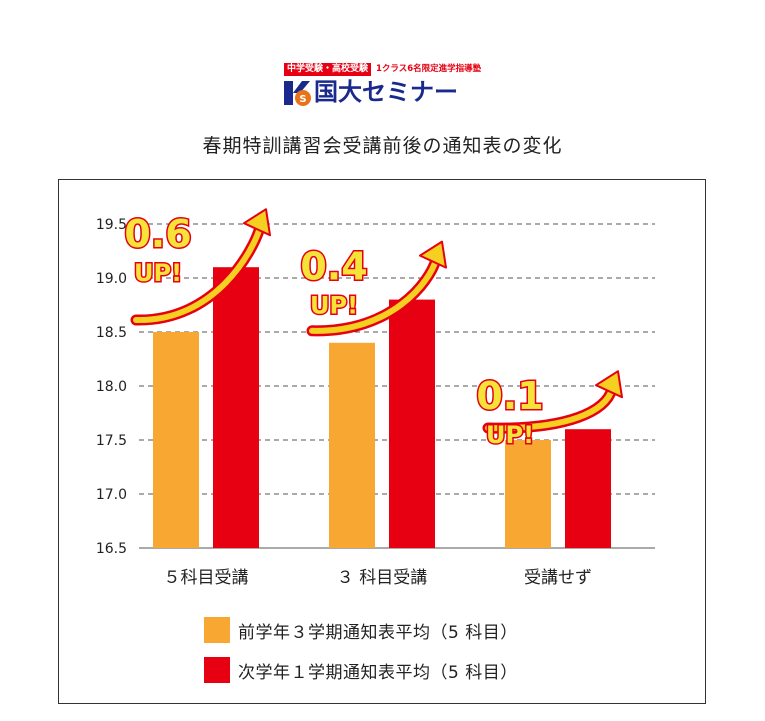 This screenshot has width=765, height=721. I want to click on logo-name: 国大セミナー, so click(386, 92).